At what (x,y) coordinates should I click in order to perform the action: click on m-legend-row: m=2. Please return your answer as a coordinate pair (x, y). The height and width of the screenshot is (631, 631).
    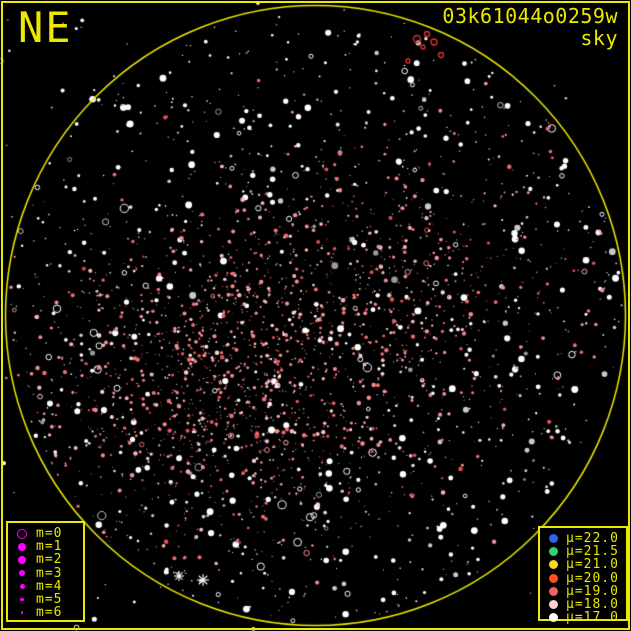
    Looking at the image, I should click on (45, 559).